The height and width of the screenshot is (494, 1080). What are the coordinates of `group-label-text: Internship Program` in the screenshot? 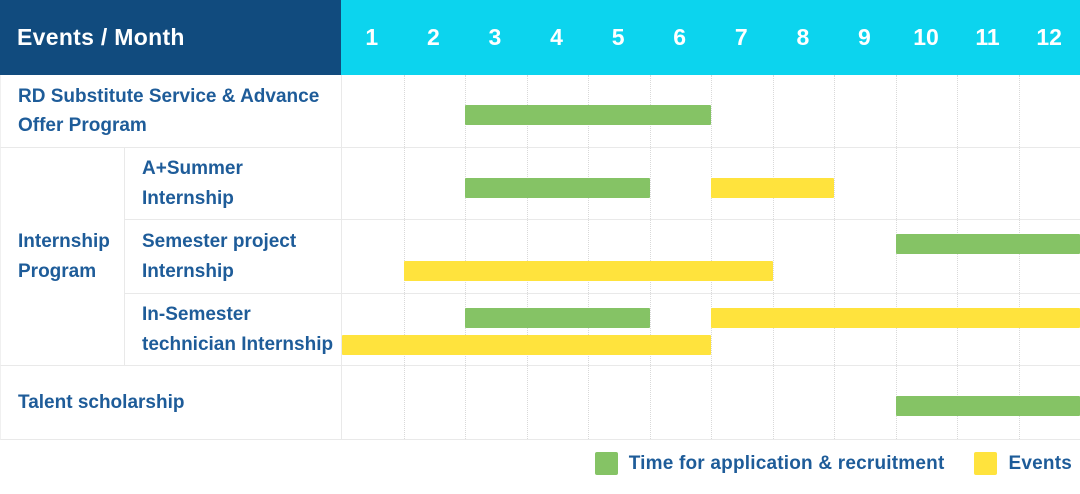 It's located at (64, 256).